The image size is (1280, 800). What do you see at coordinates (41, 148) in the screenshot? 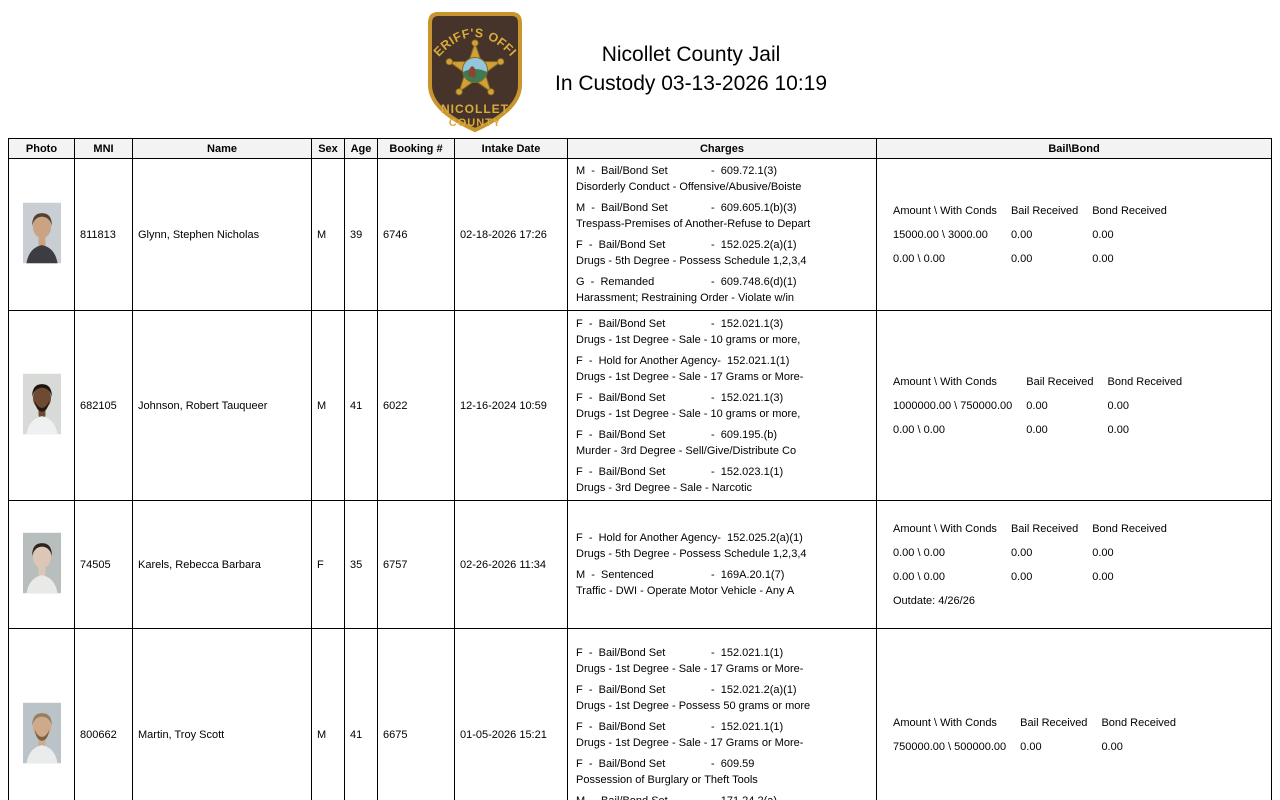
I see `column-header-photo: Photo` at bounding box center [41, 148].